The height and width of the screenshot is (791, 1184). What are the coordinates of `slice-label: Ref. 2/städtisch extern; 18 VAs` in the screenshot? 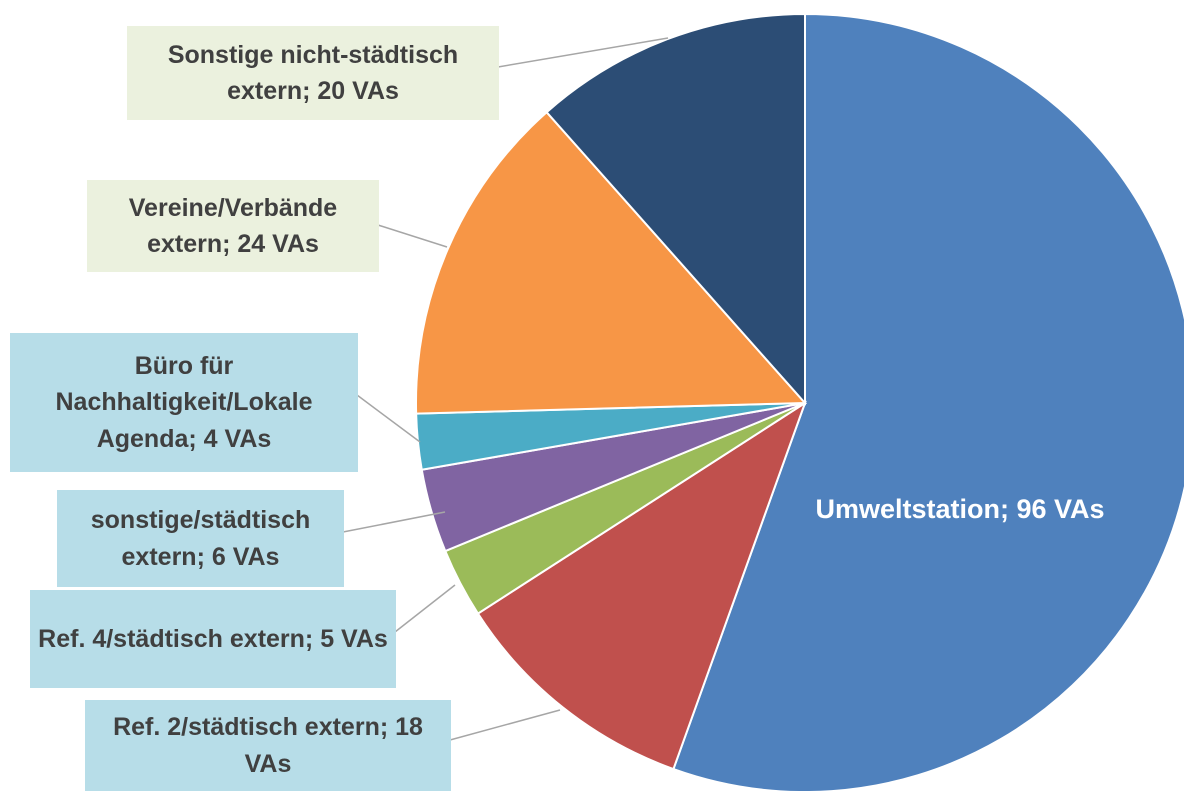 It's located at (268, 745).